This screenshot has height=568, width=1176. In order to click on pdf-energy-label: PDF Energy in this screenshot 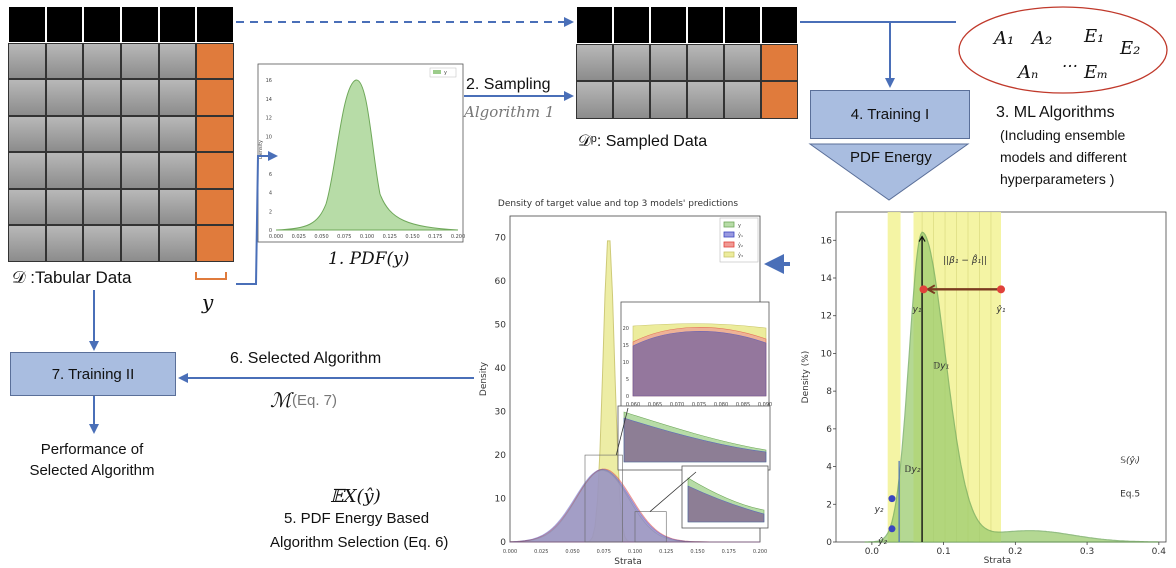, I will do `click(891, 157)`.